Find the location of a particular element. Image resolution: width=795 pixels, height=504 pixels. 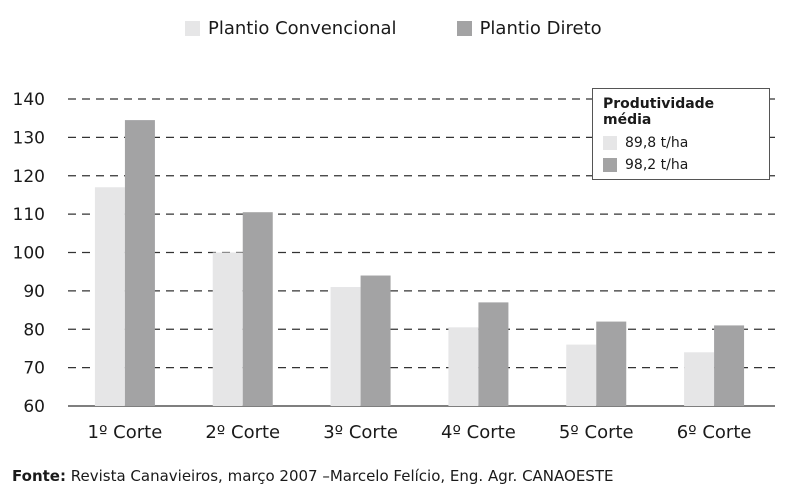

y-tick-label: 110 is located at coordinates (29, 215).